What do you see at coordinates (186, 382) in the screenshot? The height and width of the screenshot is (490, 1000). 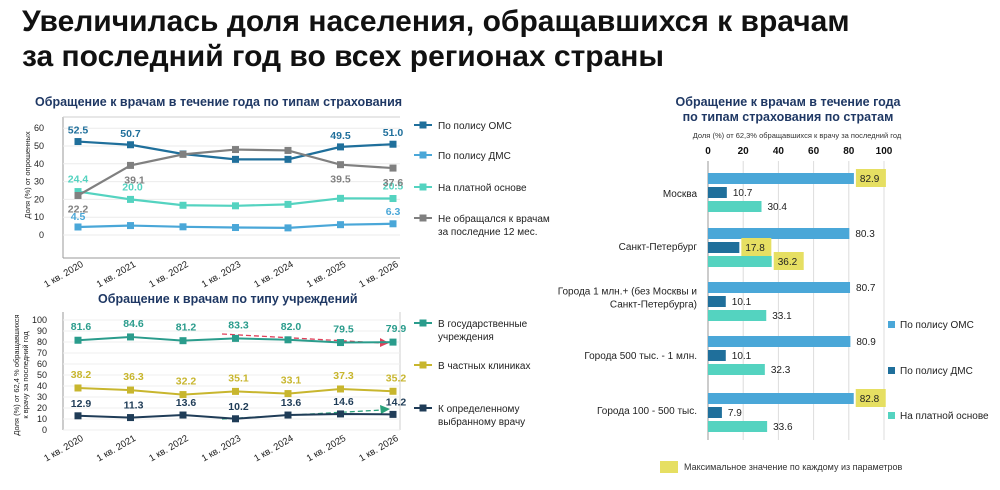 I see `data-label: 32.2` at bounding box center [186, 382].